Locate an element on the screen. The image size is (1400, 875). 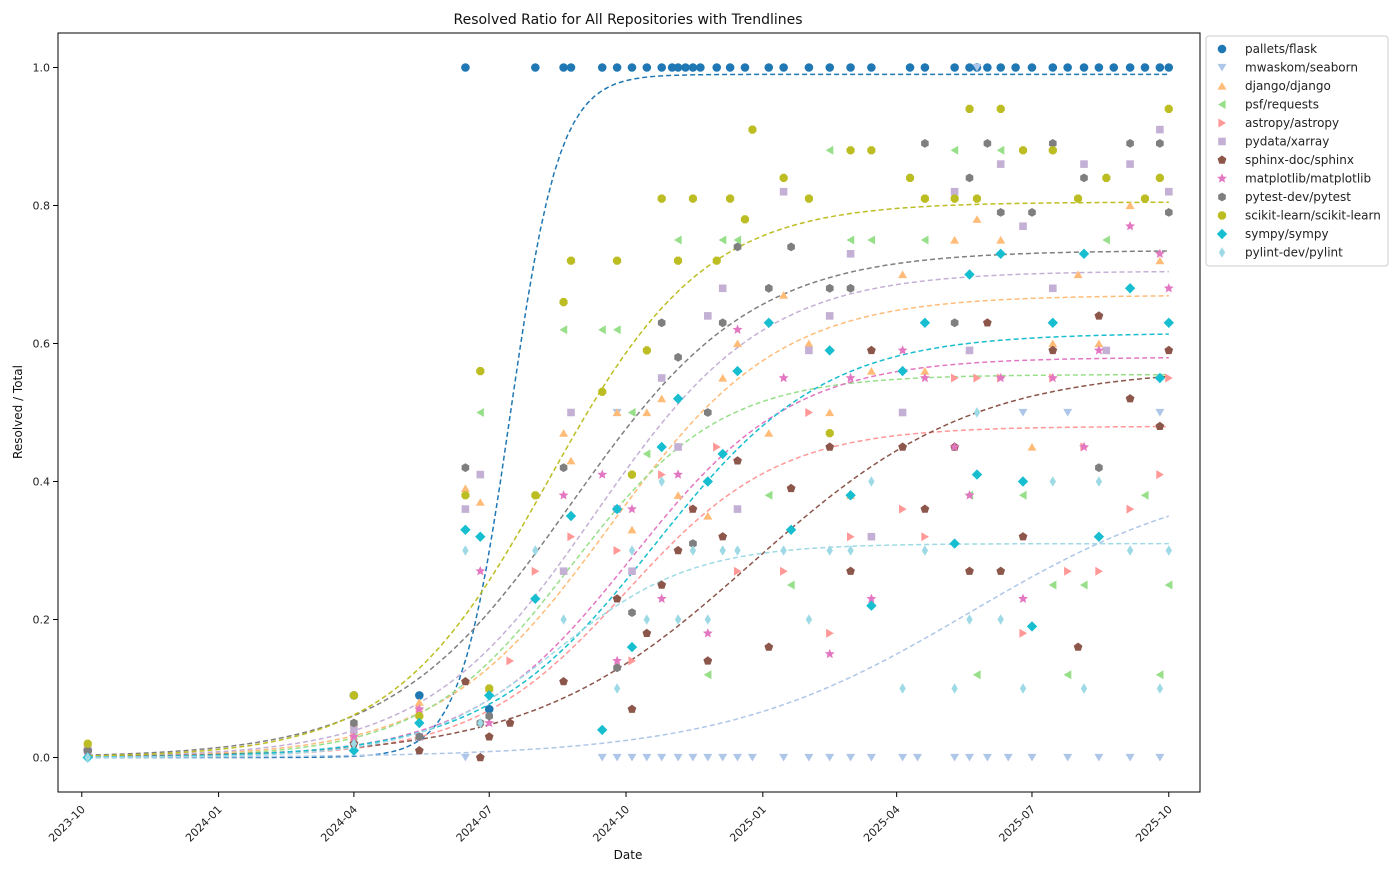
y-axis-title: Resolved / Total is located at coordinates (18, 412).